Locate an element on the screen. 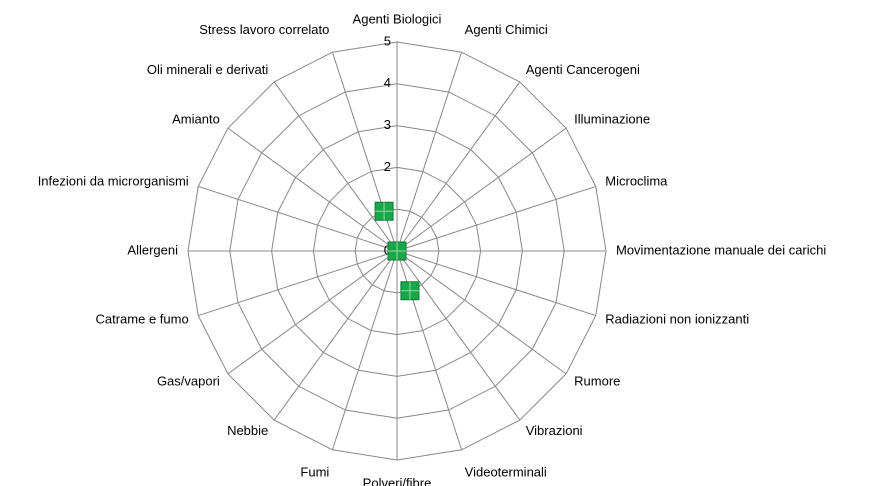 The height and width of the screenshot is (486, 872). category-label: Vibrazioni is located at coordinates (554, 430).